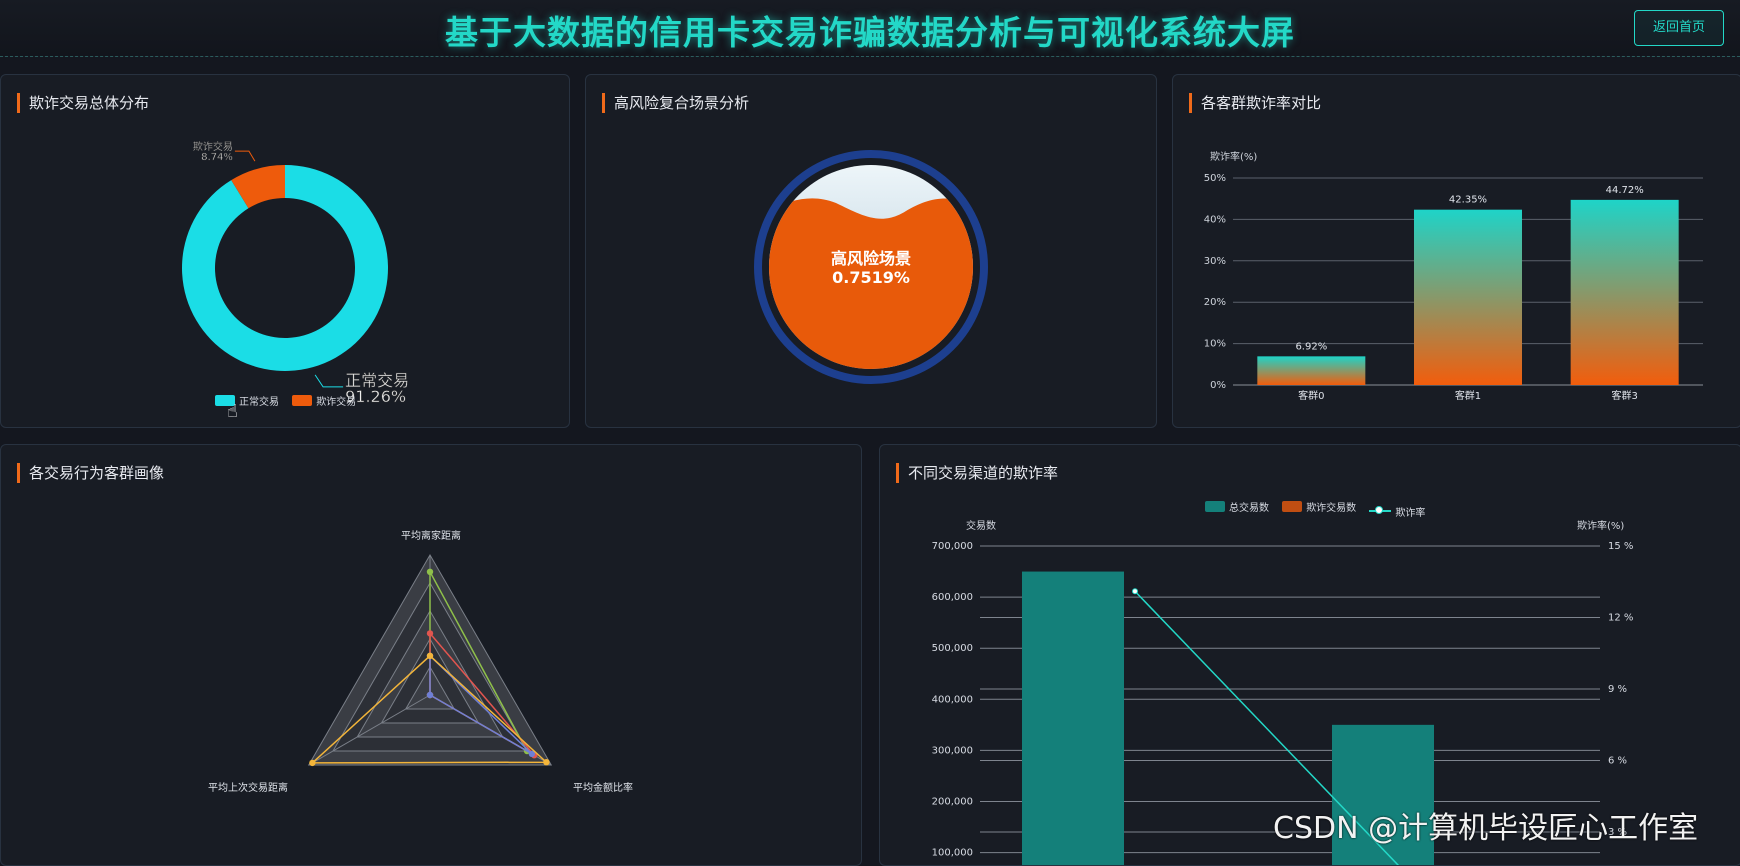 This screenshot has width=1740, height=866. What do you see at coordinates (1679, 28) in the screenshot?
I see `back-home-button: 返回首页` at bounding box center [1679, 28].